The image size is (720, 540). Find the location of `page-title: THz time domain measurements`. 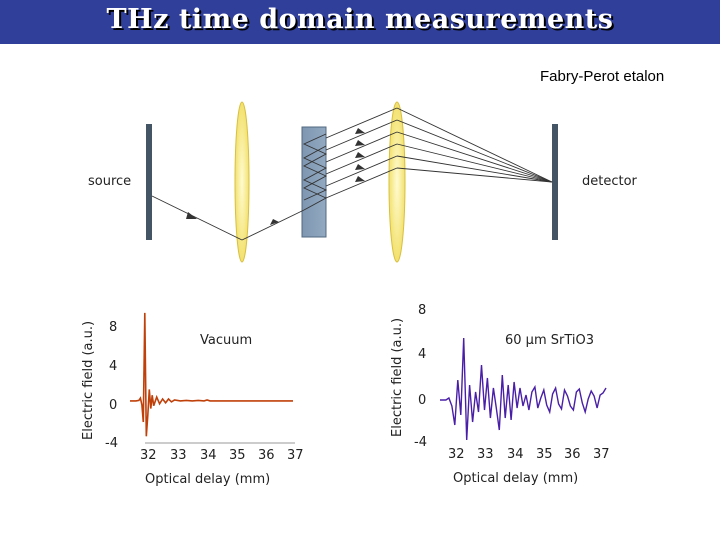

page-title: THz time domain measurements is located at coordinates (360, 19).